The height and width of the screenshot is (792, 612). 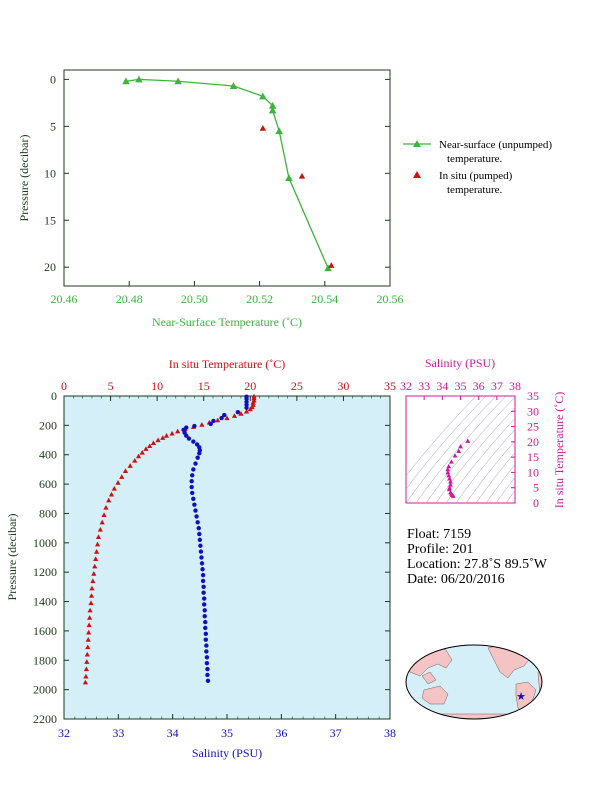 I want to click on profile-date: Date: 06/20/2016, so click(x=456, y=579).